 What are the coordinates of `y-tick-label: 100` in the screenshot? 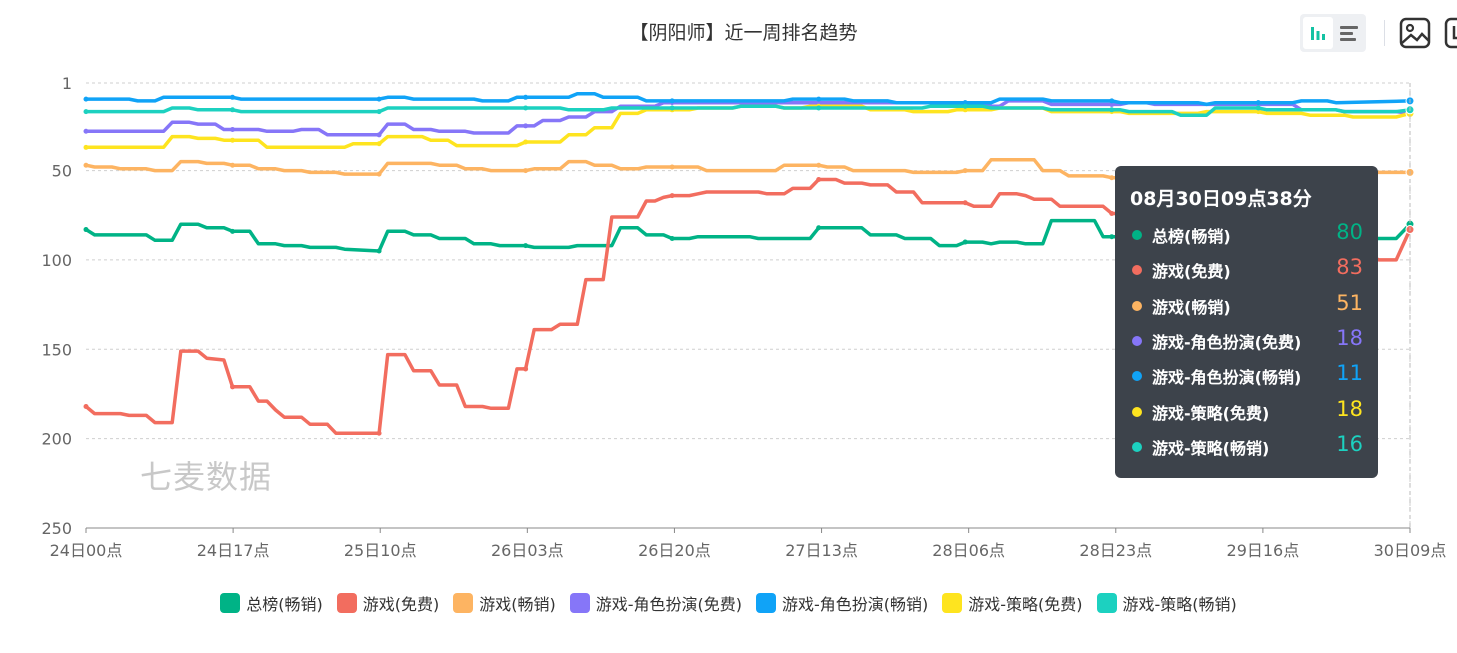 It's located at (56, 260).